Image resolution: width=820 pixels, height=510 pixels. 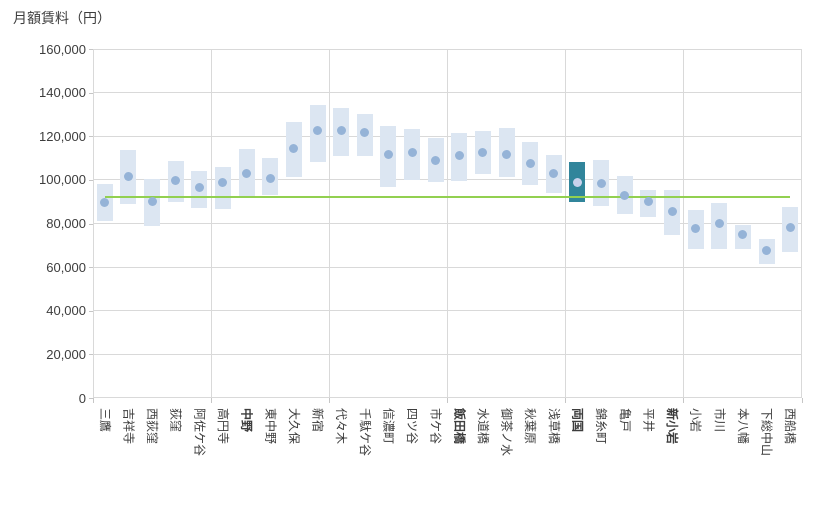 I want to click on x-axis-label-station: 下総中山, so click(x=766, y=432).